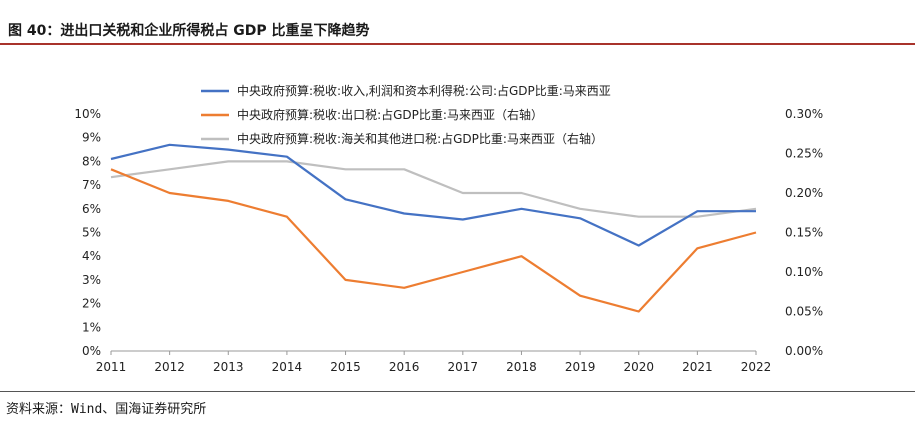 The height and width of the screenshot is (436, 915). What do you see at coordinates (756, 367) in the screenshot?
I see `x-tick-label: 2022` at bounding box center [756, 367].